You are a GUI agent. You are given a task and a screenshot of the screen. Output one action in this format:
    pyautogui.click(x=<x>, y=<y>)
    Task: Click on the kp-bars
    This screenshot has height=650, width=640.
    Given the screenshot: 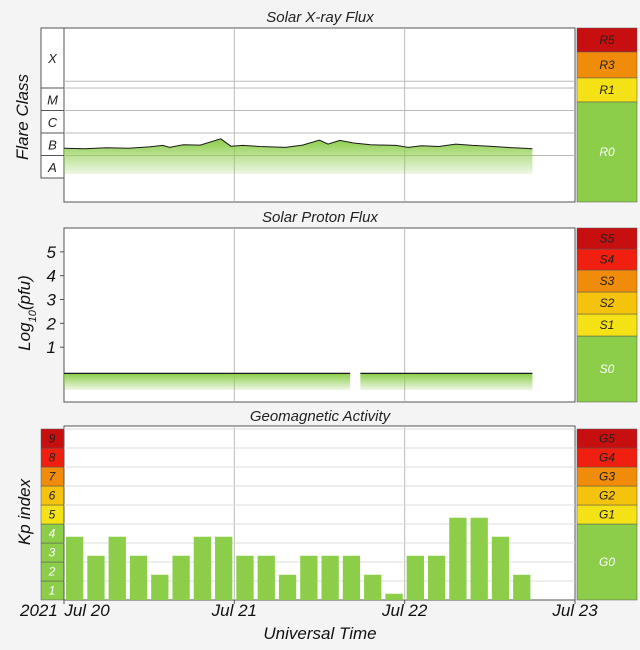 What is the action you would take?
    pyautogui.click(x=298, y=558)
    